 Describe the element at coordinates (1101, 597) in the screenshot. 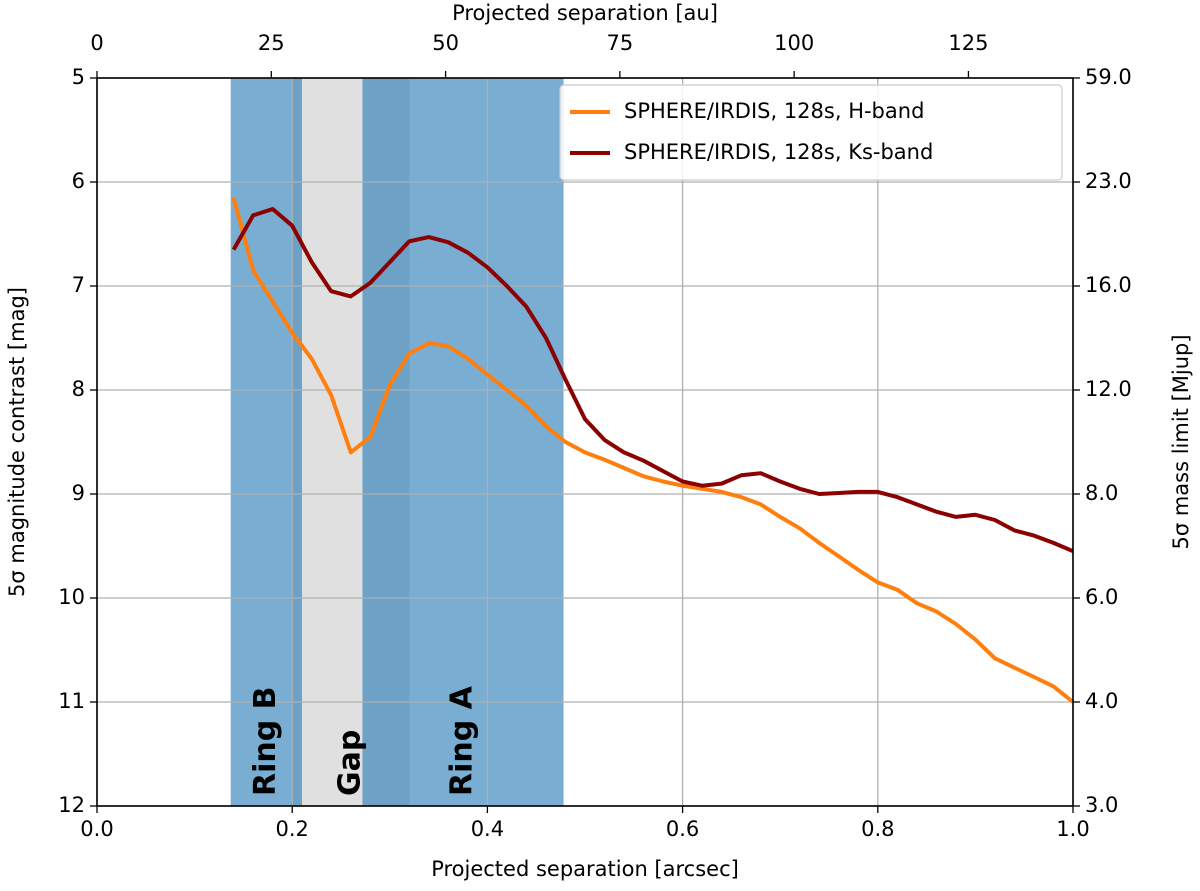

I see `y2-tick-label: 6.0` at that location.